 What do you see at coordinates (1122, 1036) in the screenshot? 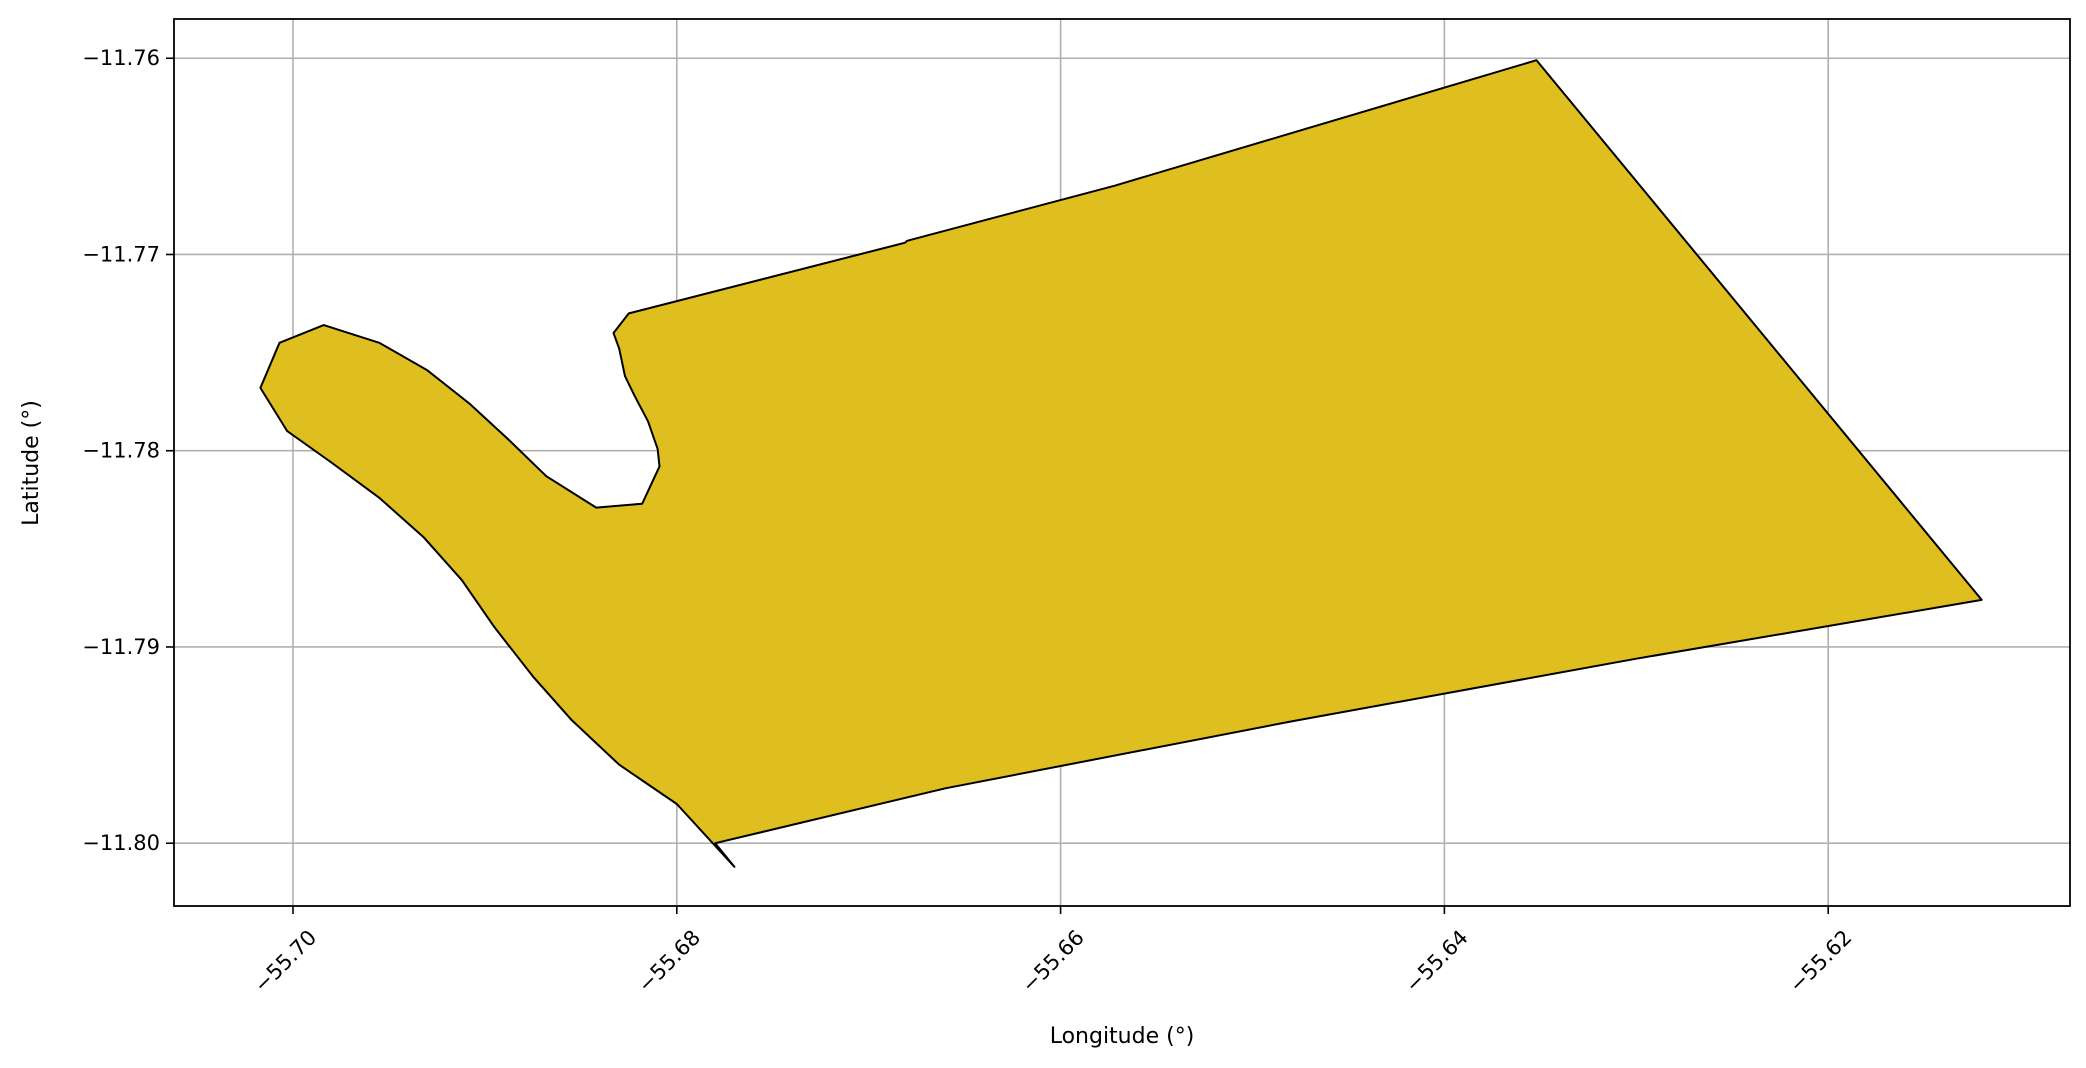
I see `x-axis-label: Longitude (°)` at bounding box center [1122, 1036].